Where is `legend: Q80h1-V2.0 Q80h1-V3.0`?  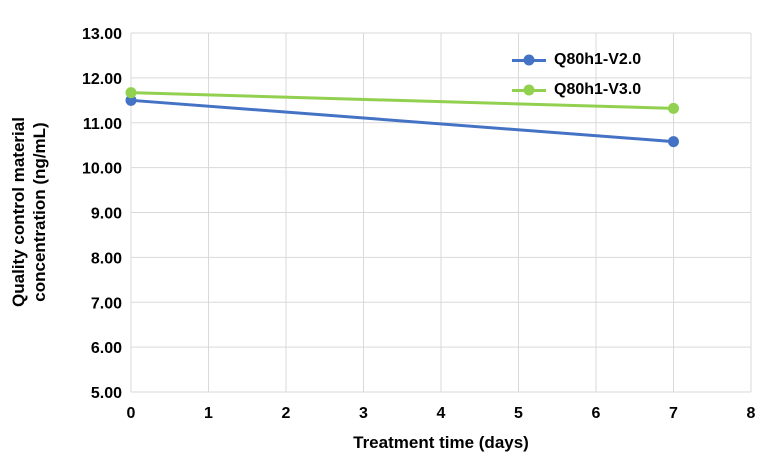 legend: Q80h1-V2.0 Q80h1-V3.0 is located at coordinates (576, 75).